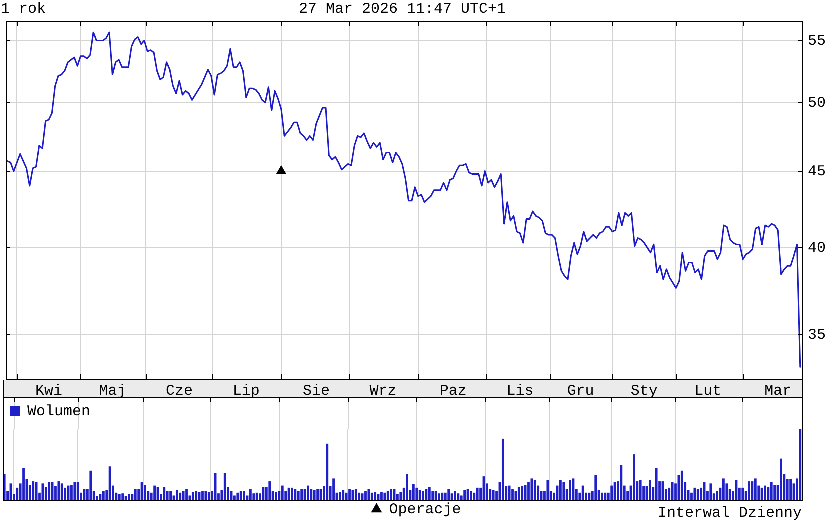 Image resolution: width=830 pixels, height=527 pixels. Describe the element at coordinates (520, 391) in the screenshot. I see `x-tick-label: Lis` at that location.